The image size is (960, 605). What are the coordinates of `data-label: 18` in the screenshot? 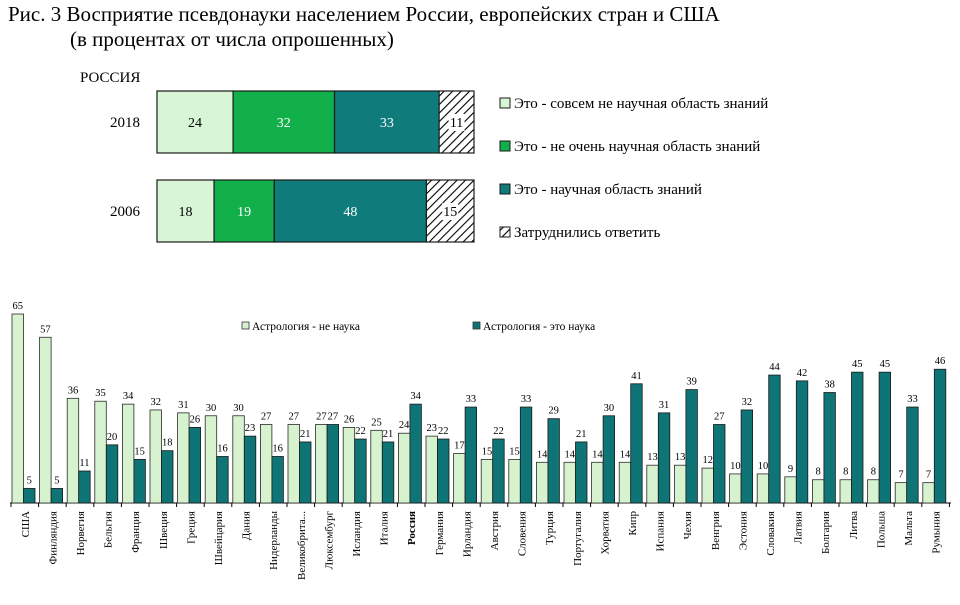 It's located at (167, 443).